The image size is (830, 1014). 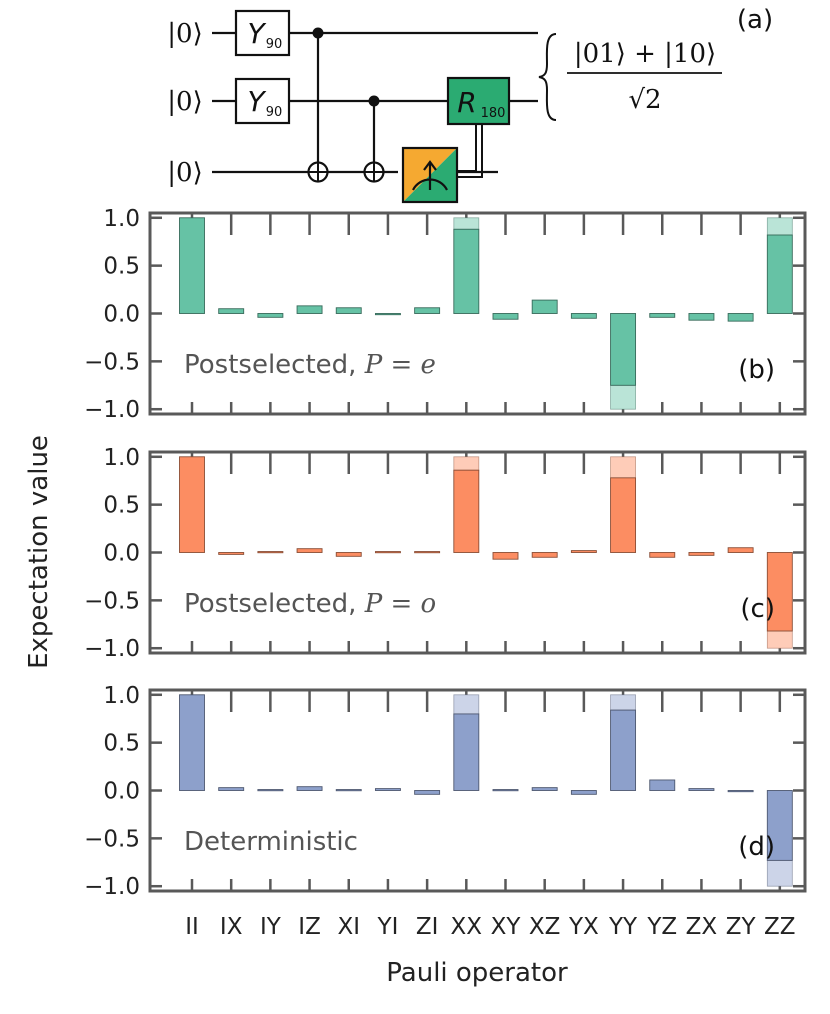 What do you see at coordinates (400, 365) in the screenshot?
I see `annotation-math: P = e` at bounding box center [400, 365].